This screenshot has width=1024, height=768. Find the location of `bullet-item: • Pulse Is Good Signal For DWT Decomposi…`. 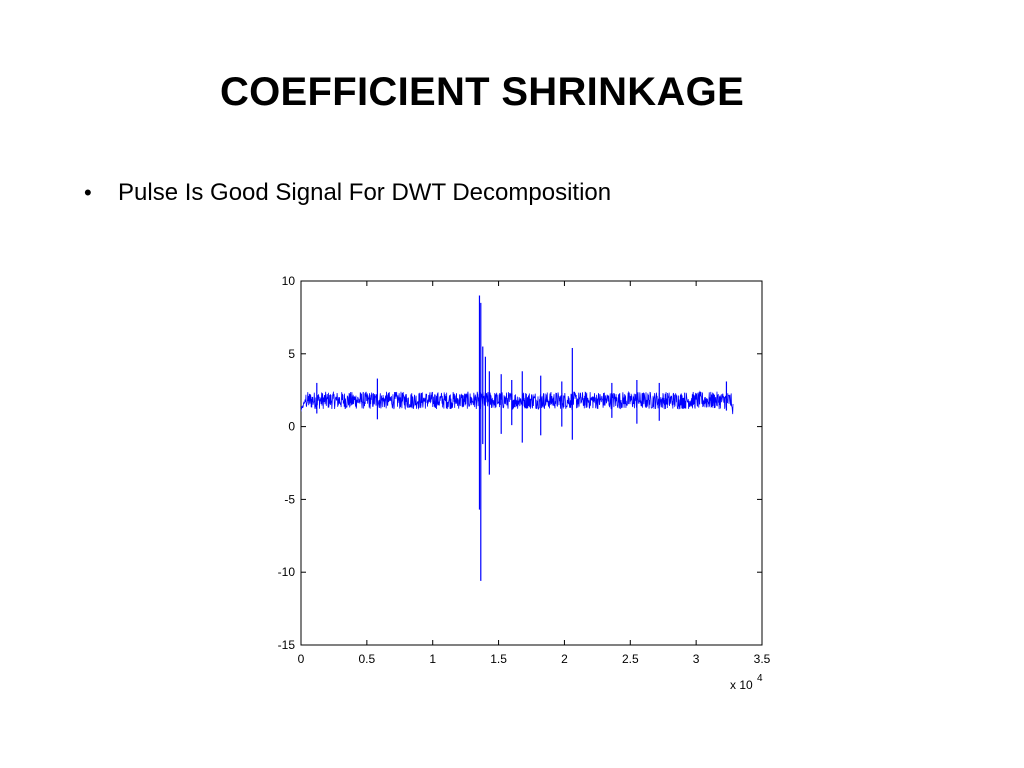

bullet-item: • Pulse Is Good Signal For DWT Decomposi… is located at coordinates (347, 193).